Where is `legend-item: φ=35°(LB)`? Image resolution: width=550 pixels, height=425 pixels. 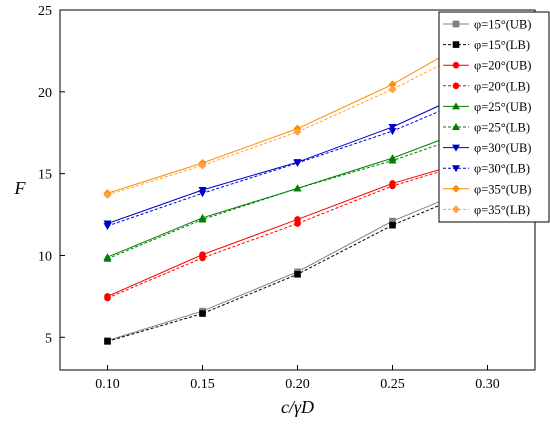
legend-item: φ=35°(LB) is located at coordinates (486, 210).